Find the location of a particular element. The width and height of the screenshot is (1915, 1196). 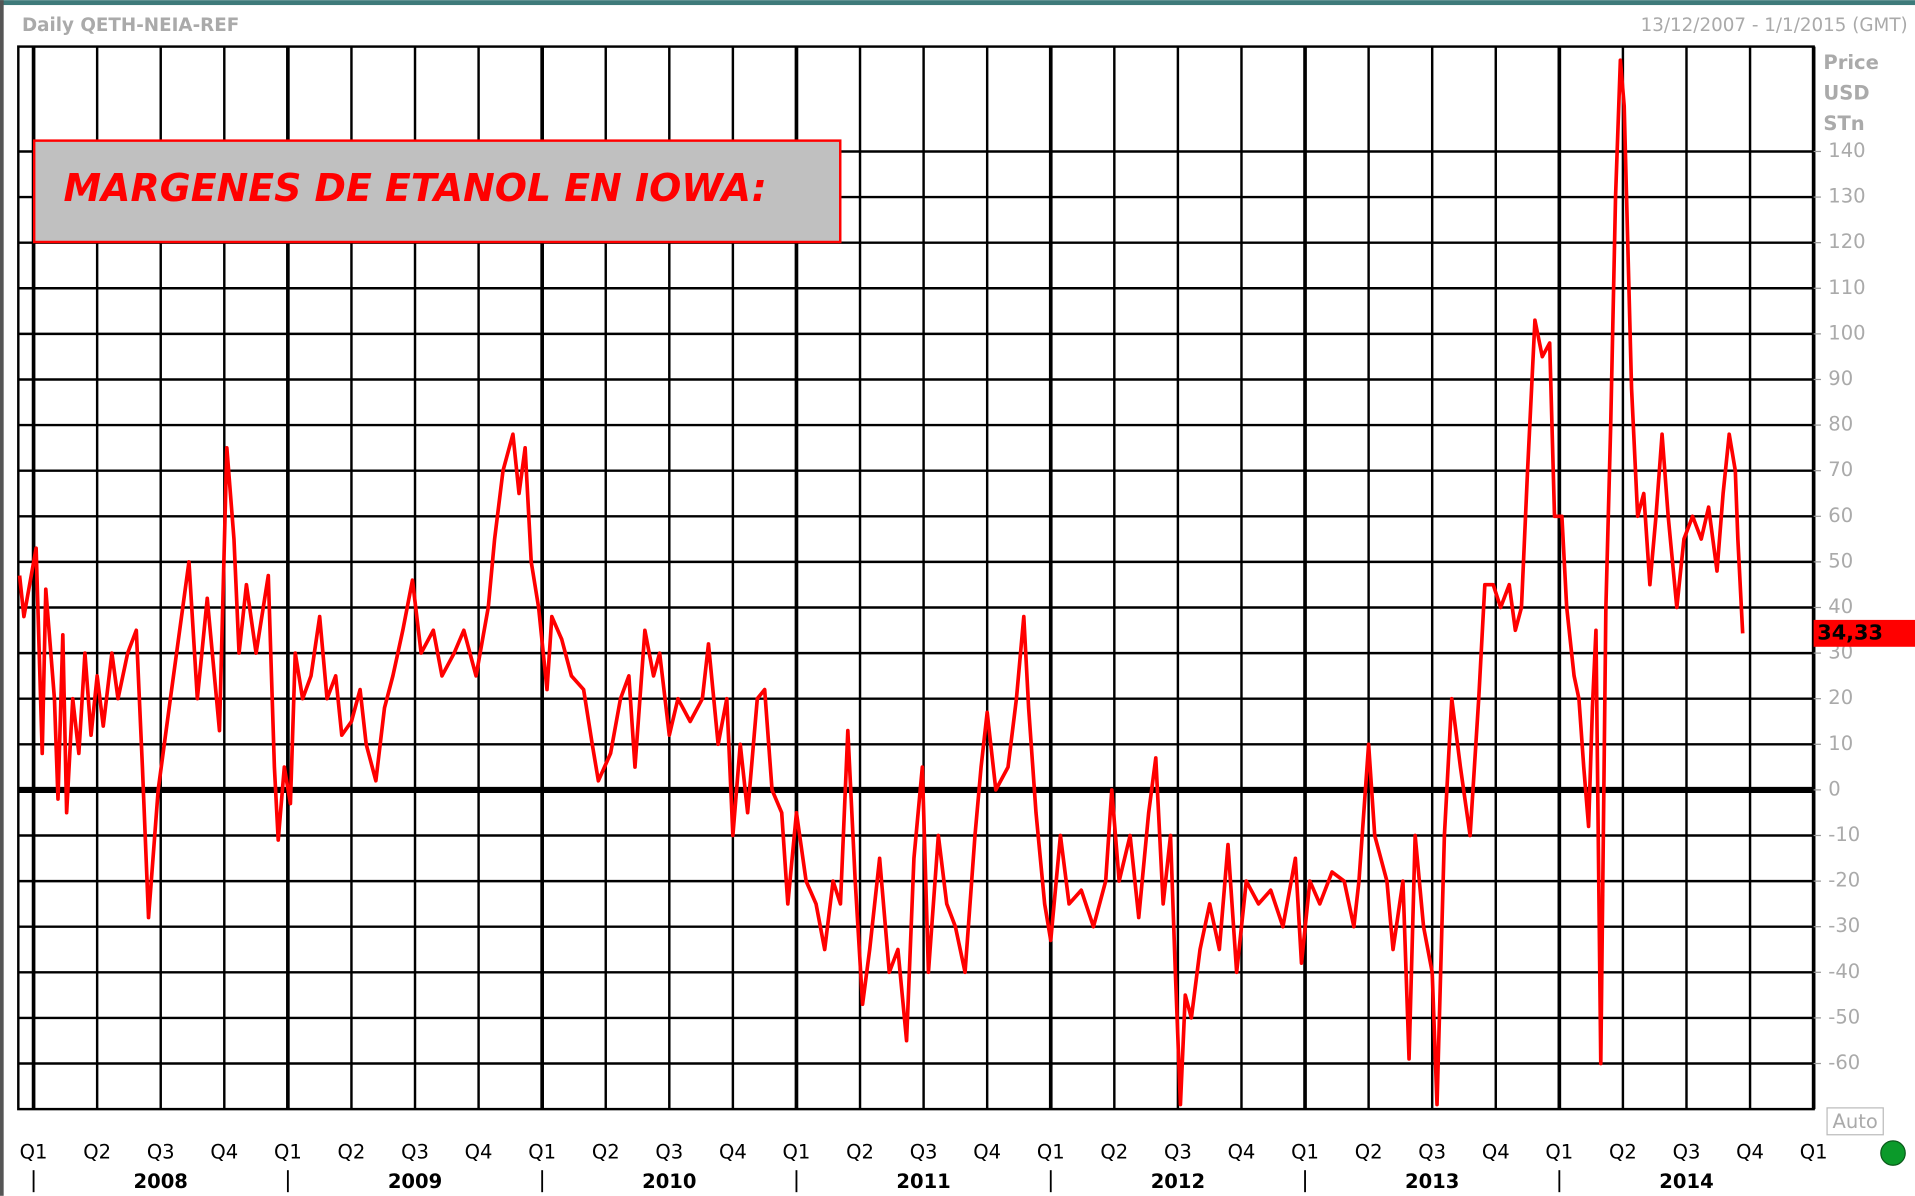

y-tick-label: 0 is located at coordinates (1834, 788).